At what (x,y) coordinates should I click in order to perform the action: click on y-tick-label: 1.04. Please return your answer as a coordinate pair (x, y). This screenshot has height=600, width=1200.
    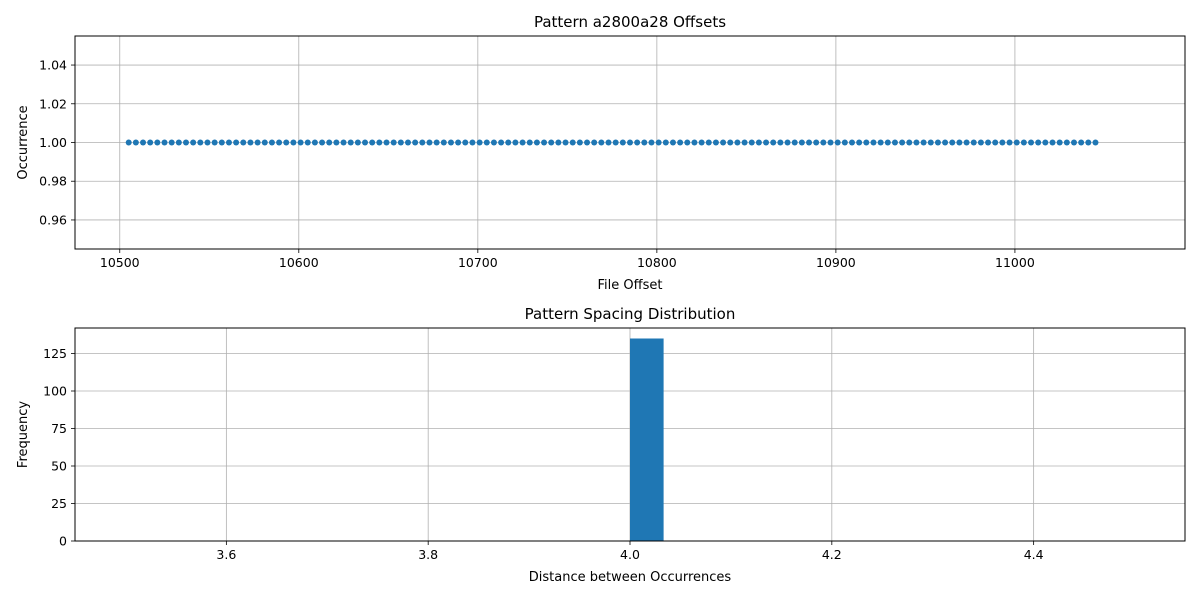
    Looking at the image, I should click on (53, 65).